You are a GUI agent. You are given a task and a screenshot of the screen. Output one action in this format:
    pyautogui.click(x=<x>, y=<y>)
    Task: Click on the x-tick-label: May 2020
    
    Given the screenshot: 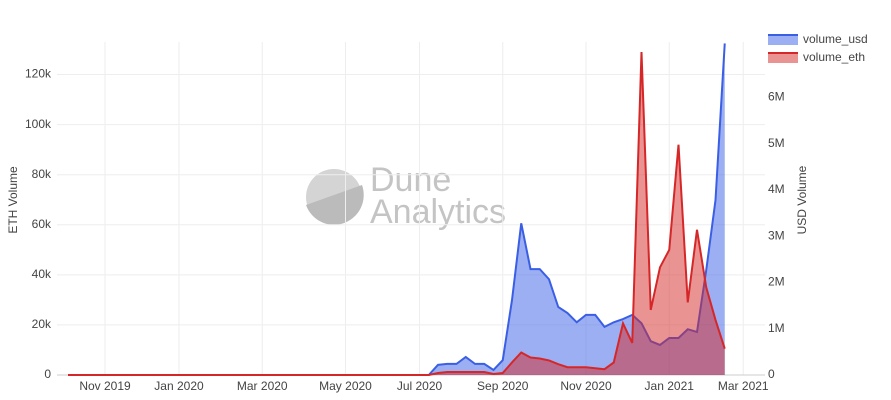 What is the action you would take?
    pyautogui.click(x=345, y=386)
    